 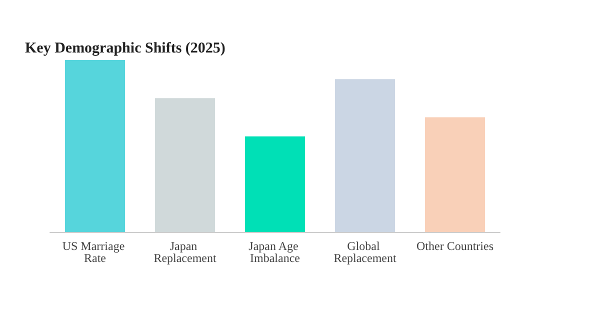 I want to click on x-tick-label: Japan Replacement, so click(x=185, y=252).